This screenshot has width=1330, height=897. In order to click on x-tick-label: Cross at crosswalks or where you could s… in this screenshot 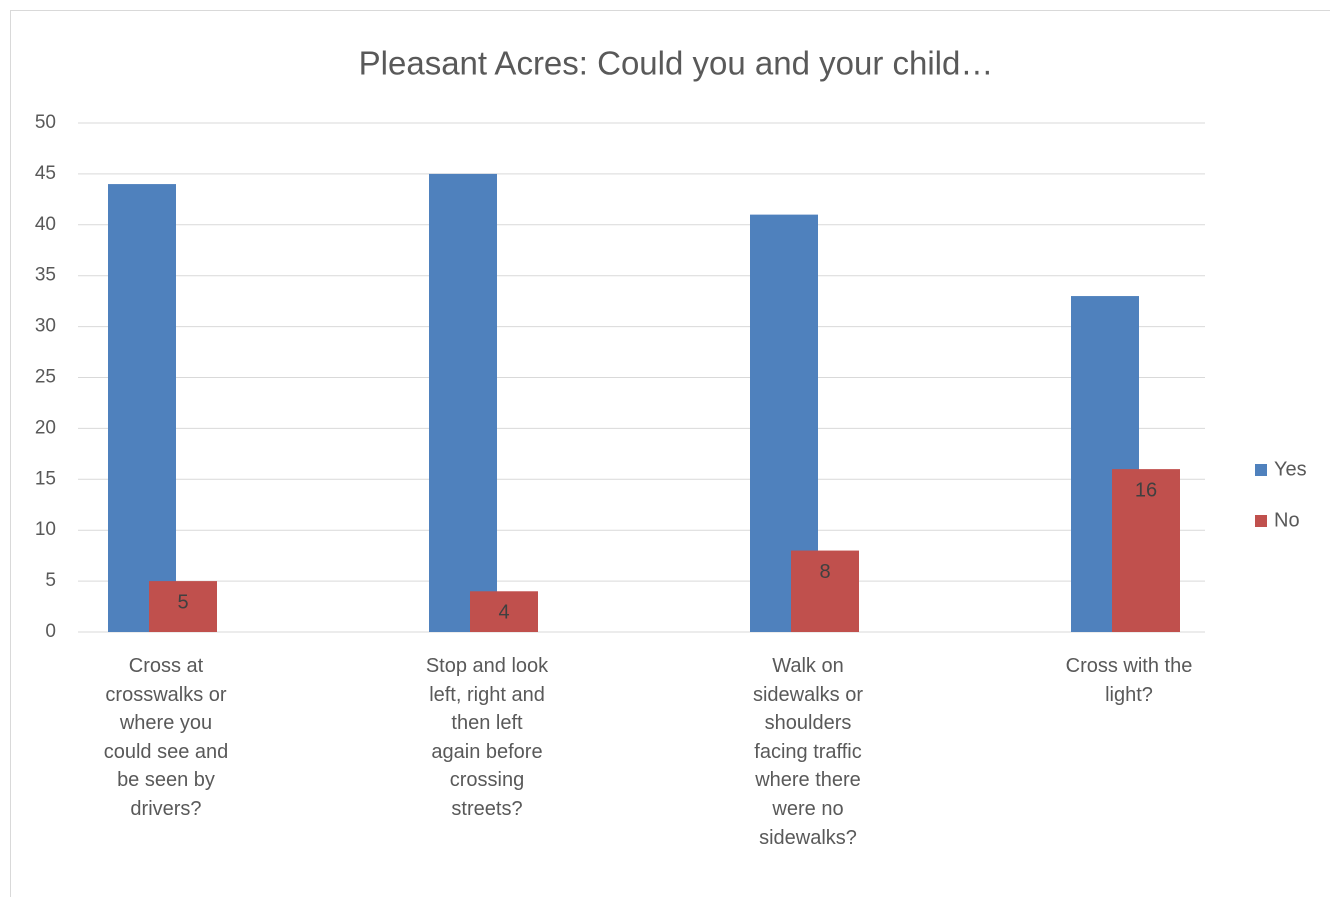, I will do `click(166, 737)`.